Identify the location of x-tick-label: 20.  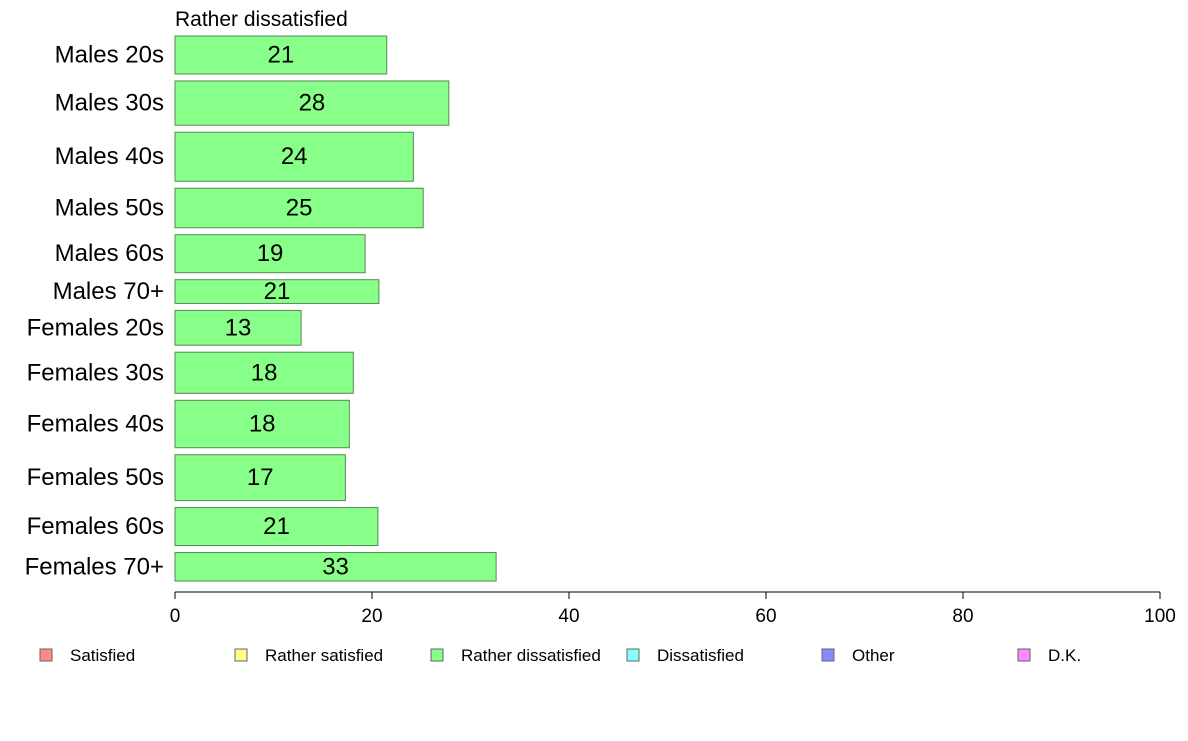
(371, 616).